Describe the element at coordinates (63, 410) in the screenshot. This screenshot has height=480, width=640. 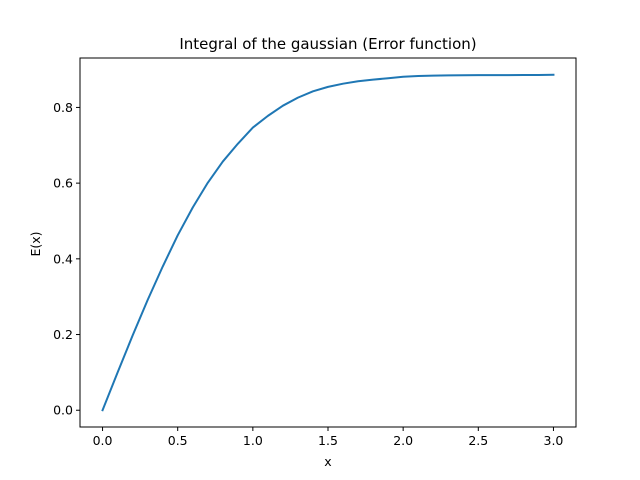
I see `y-tick-label: 0.0` at that location.